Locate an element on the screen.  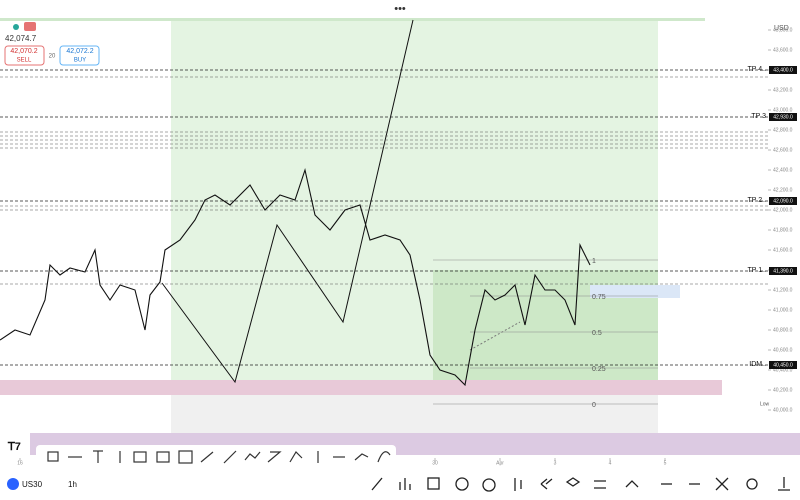
symbol: US30 is located at coordinates (32, 484).